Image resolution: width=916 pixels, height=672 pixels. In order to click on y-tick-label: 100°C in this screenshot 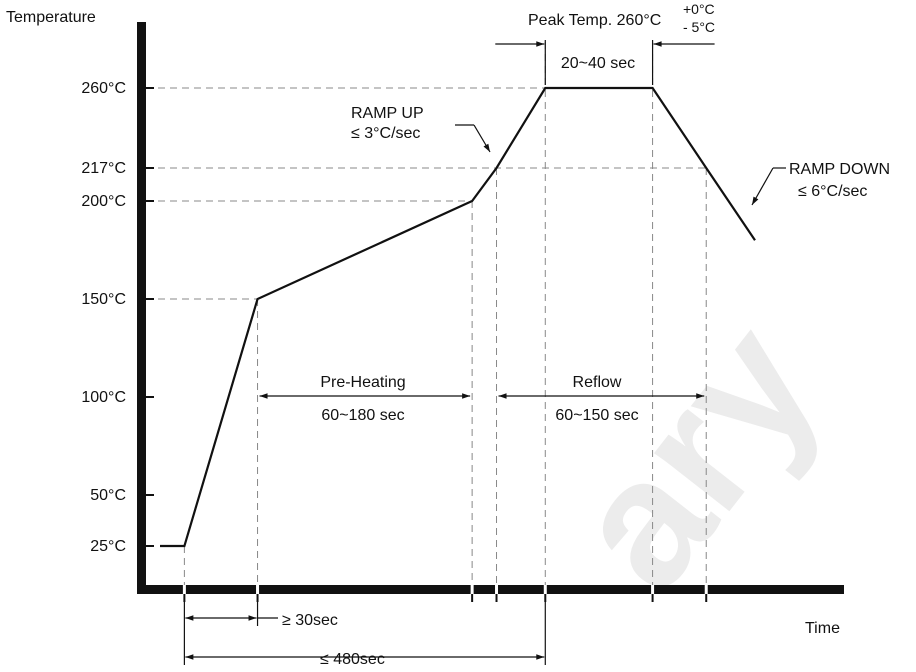, I will do `click(103, 397)`.